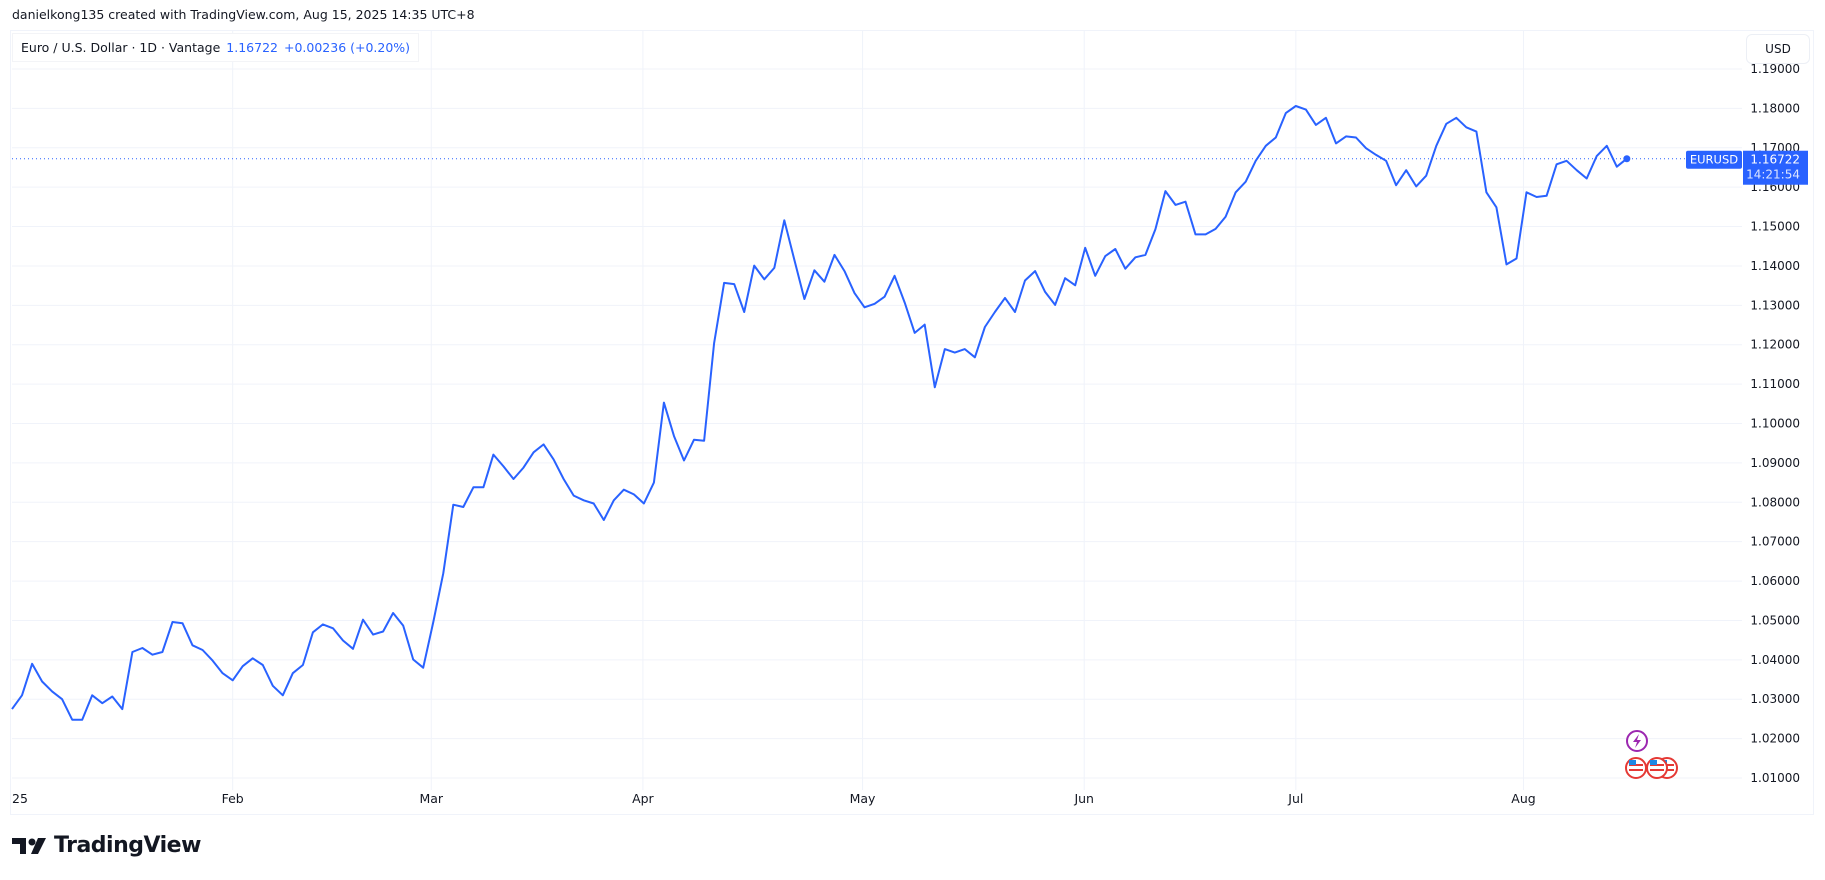 Image resolution: width=1825 pixels, height=880 pixels. Describe the element at coordinates (1775, 108) in the screenshot. I see `y-tick-label: 1.18000` at that location.